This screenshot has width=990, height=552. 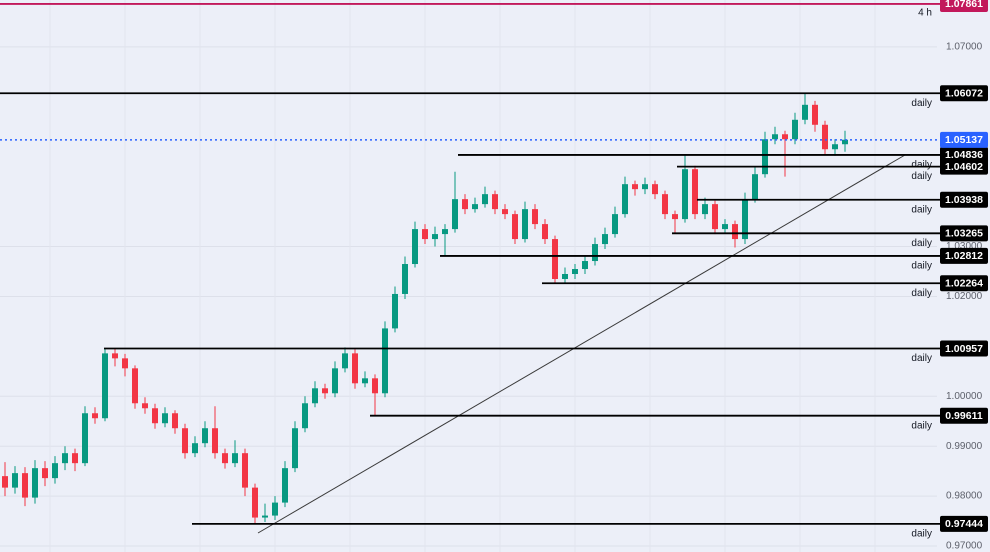 I want to click on level-price-label: 1.02264, so click(x=964, y=284).